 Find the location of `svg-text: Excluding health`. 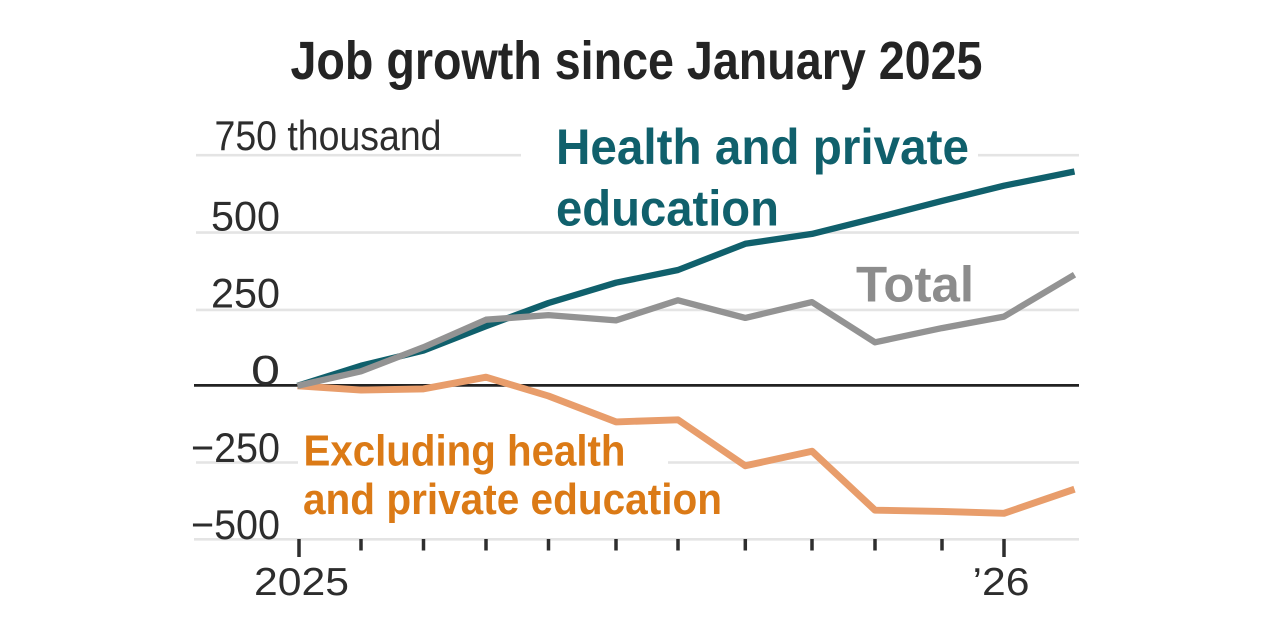

svg-text: Excluding health is located at coordinates (465, 450).